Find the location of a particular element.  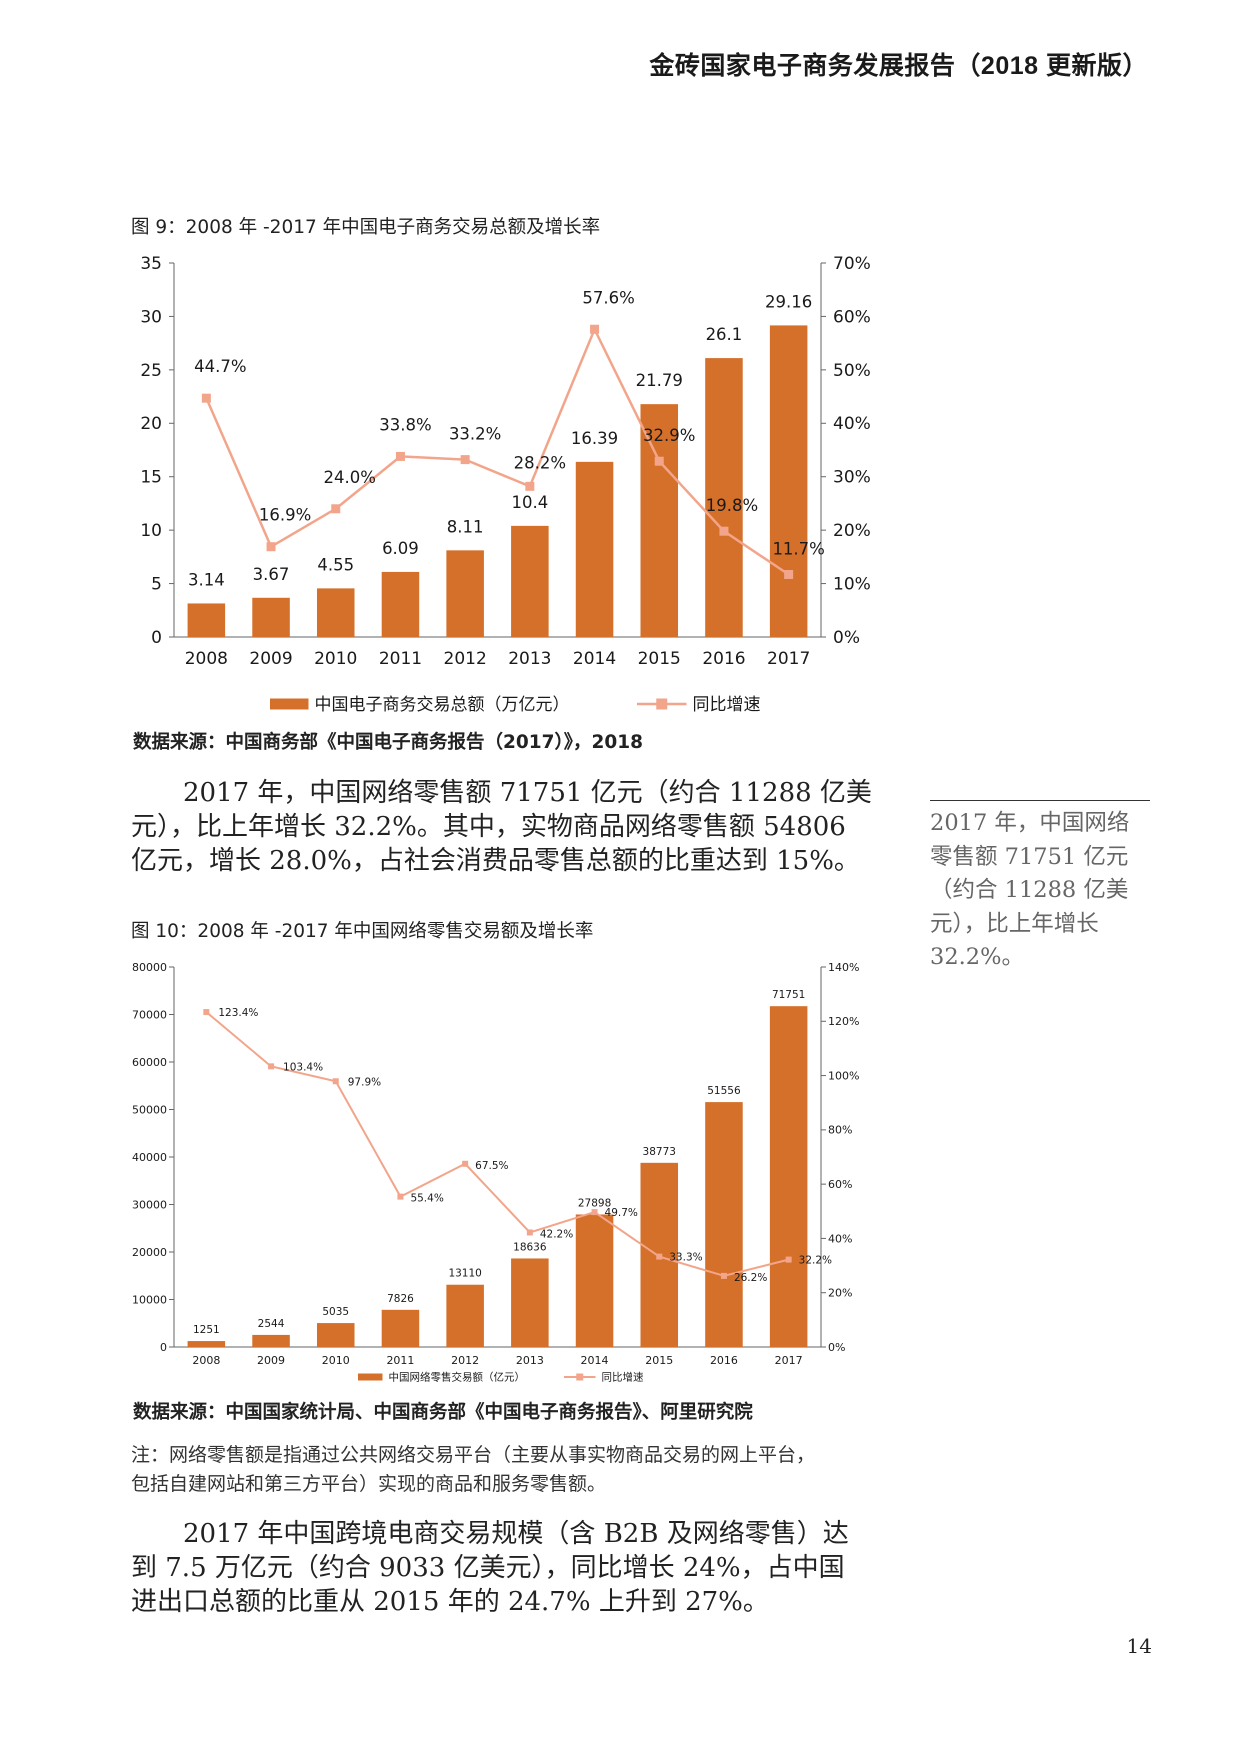

growth-rate-label: 55.4% is located at coordinates (426, 1199).